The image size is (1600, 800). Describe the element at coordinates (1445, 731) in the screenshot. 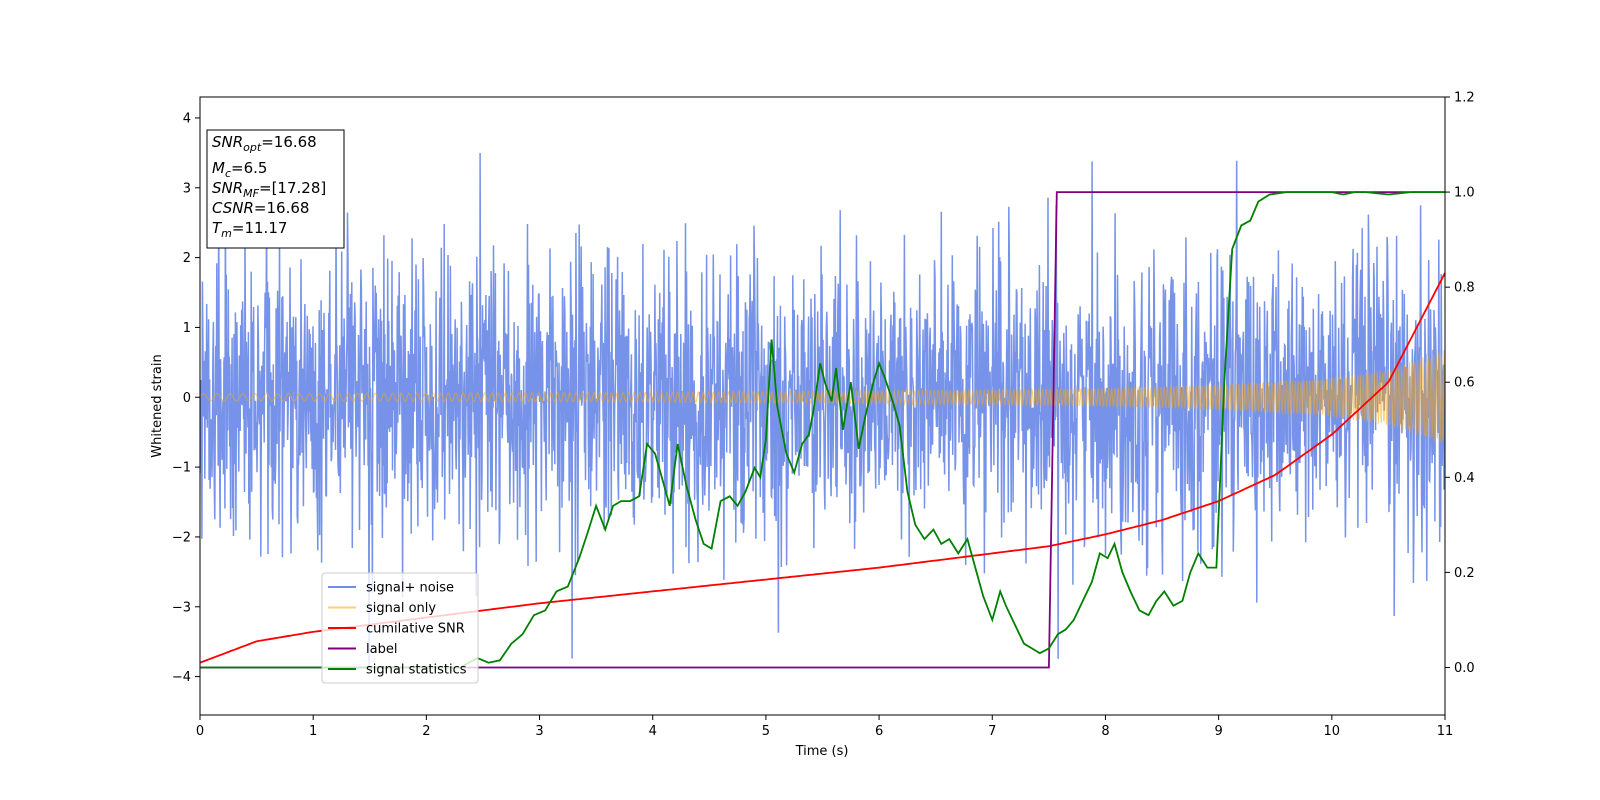

I see `x-tick-label: 11` at that location.